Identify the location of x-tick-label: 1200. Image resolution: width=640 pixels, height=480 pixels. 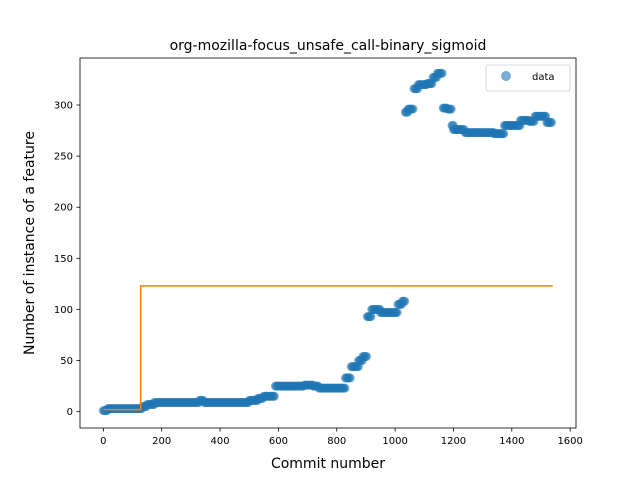
(453, 441).